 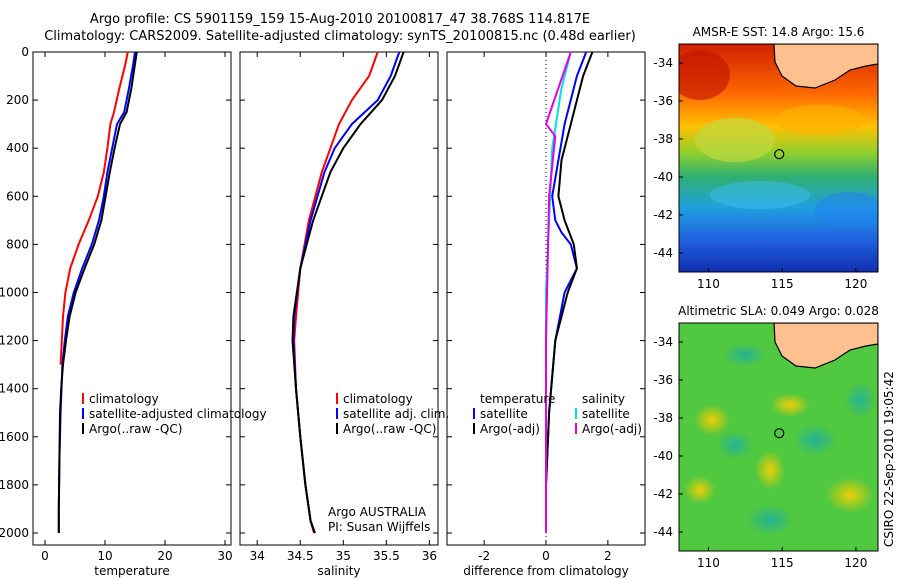 I want to click on y-tick-label: 1200, so click(x=14, y=341).